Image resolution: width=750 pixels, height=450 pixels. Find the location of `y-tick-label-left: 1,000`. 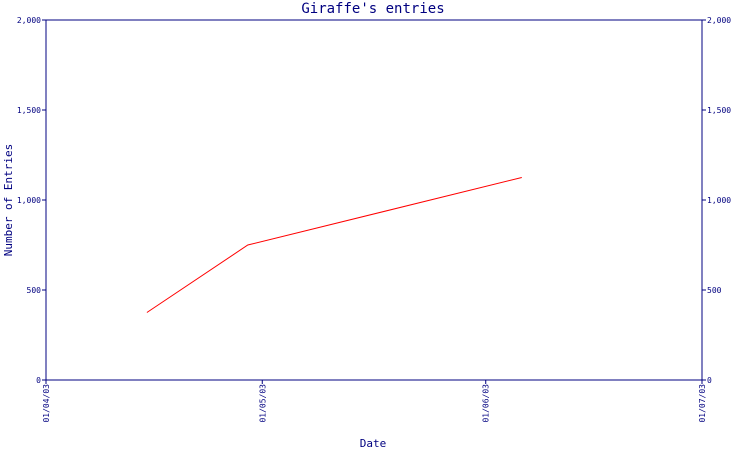

y-tick-label-left: 1,000 is located at coordinates (29, 200).